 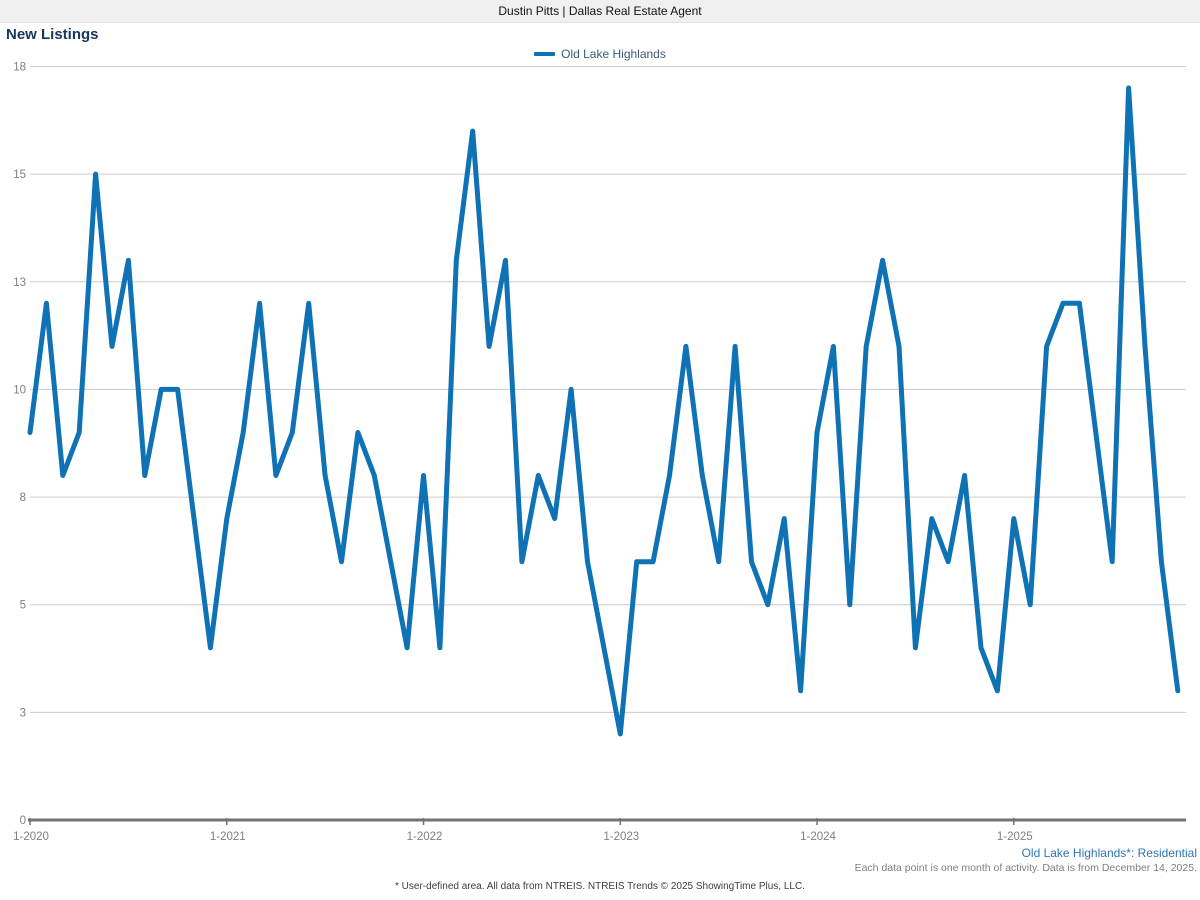 I want to click on y-axis-label: 18, so click(x=19, y=68).